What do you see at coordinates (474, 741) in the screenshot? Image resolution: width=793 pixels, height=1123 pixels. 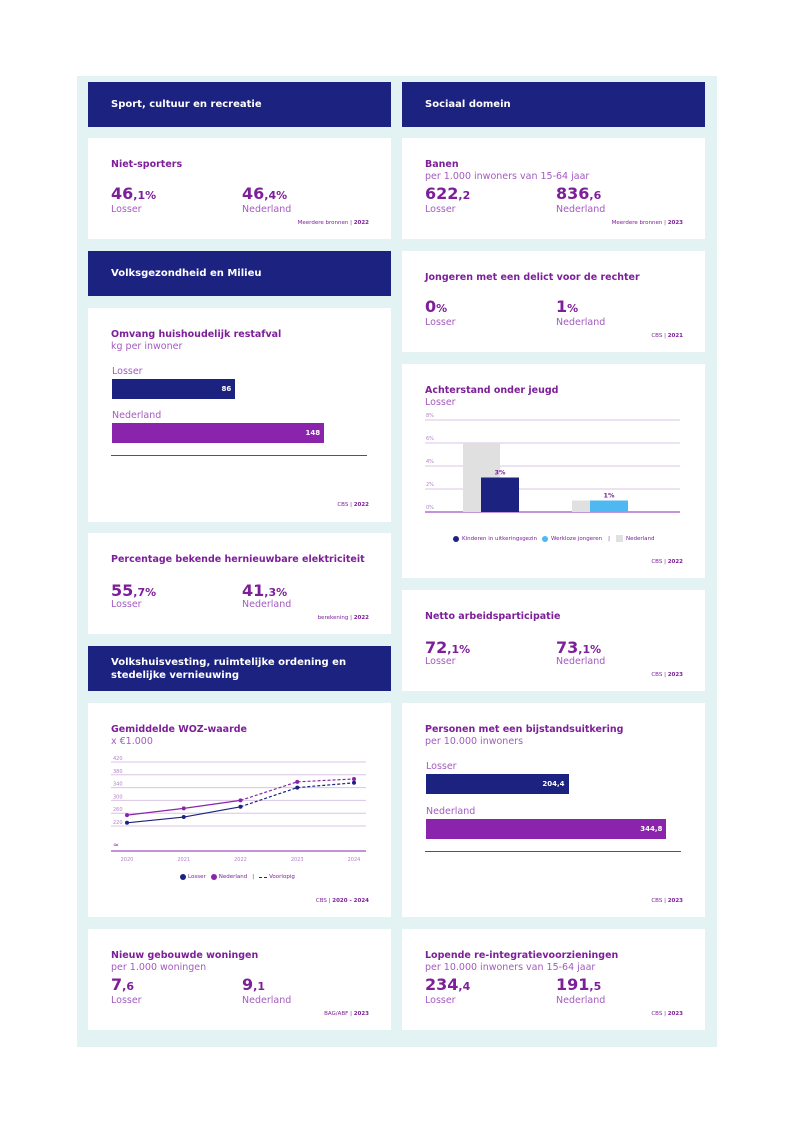 I see `card-subtitle: per 10.000 inwoners` at bounding box center [474, 741].